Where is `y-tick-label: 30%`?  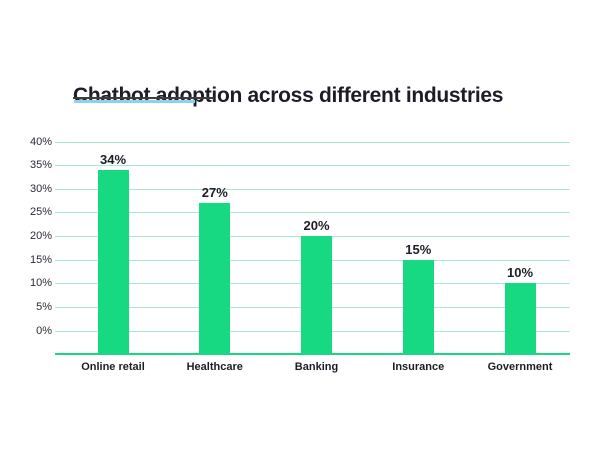 y-tick-label: 30% is located at coordinates (40, 188).